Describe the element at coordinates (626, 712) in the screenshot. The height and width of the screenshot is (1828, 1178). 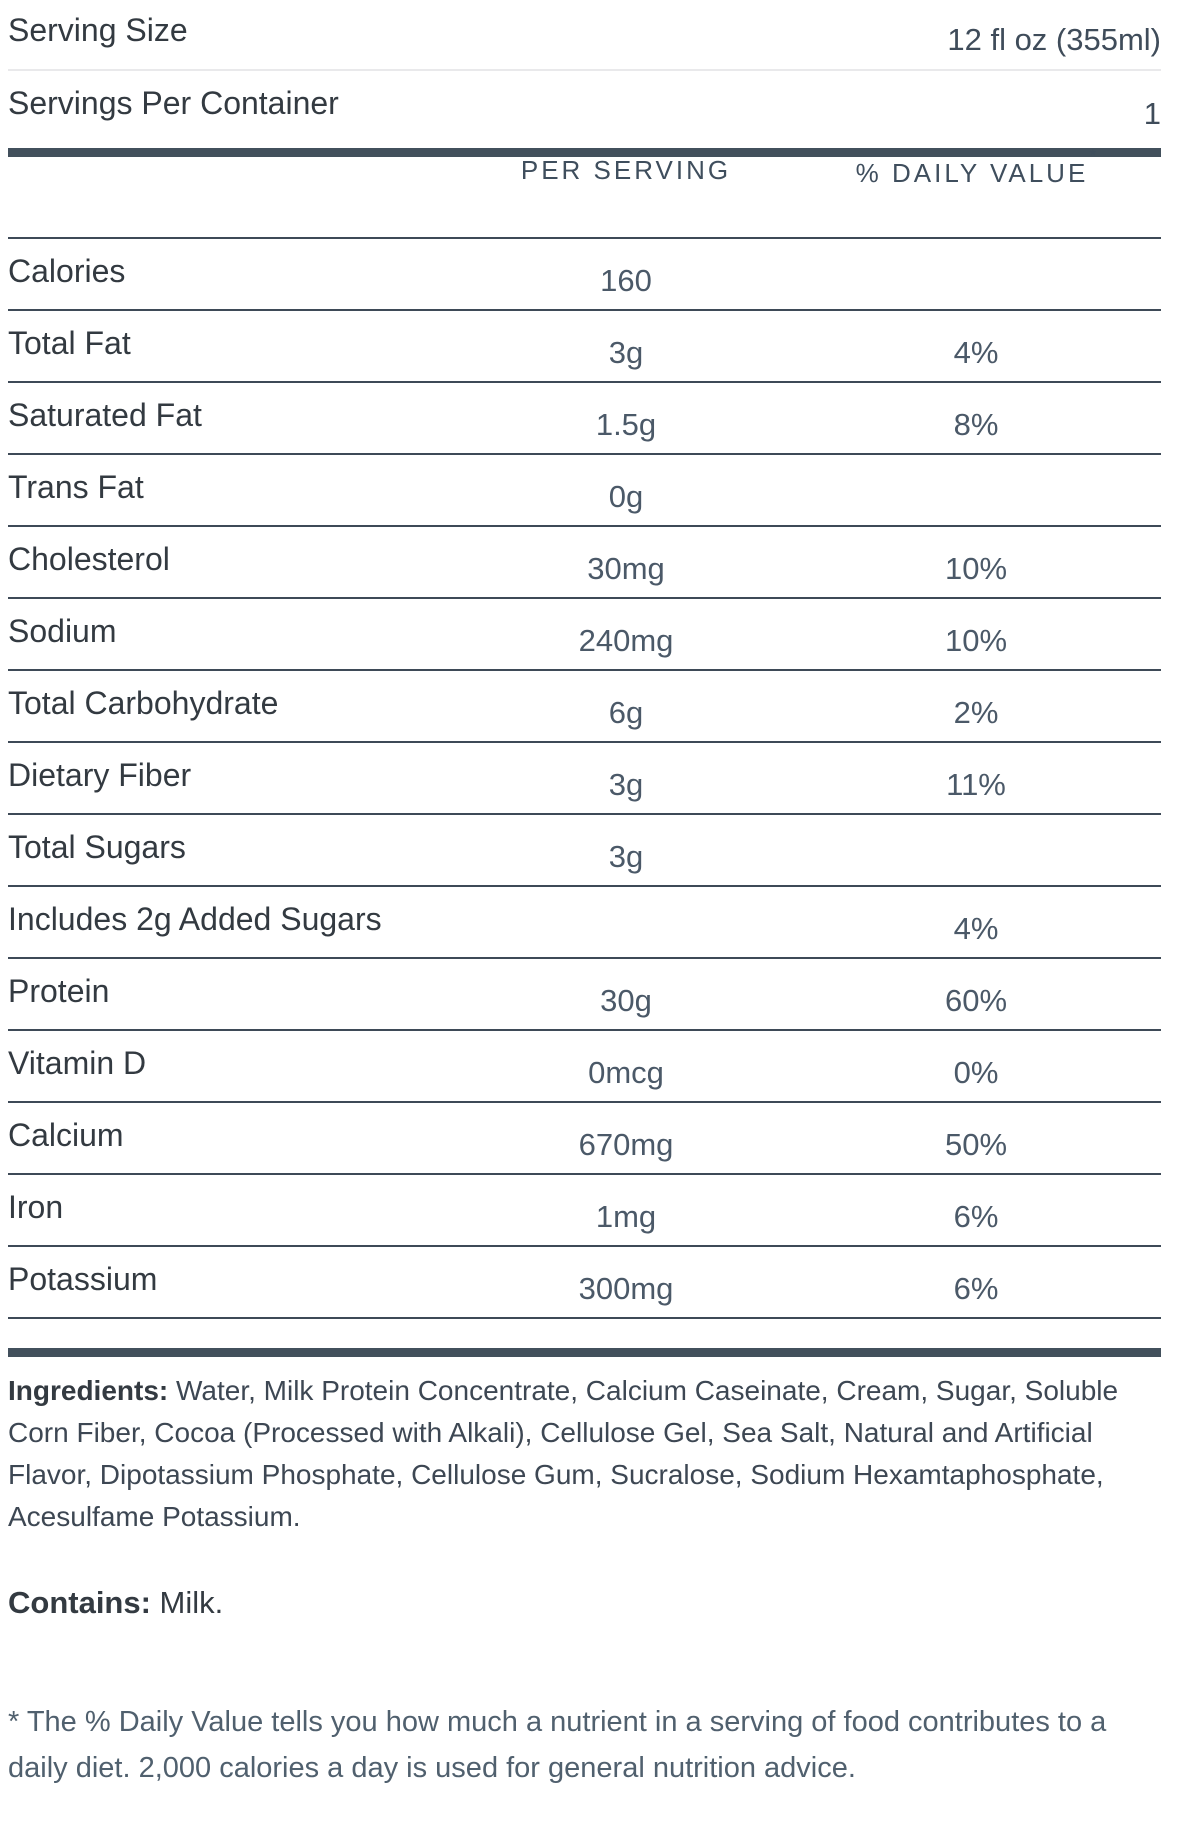
I see `nutrient-amount: 6g` at that location.